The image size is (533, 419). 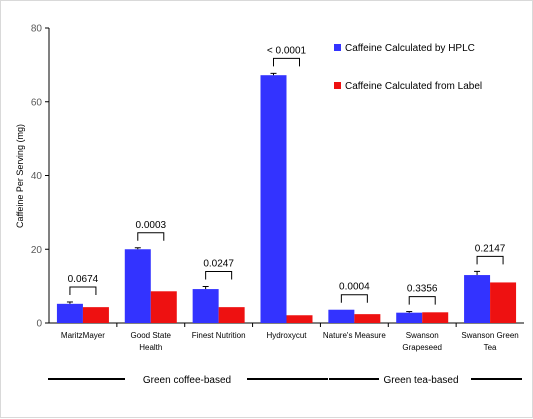 What do you see at coordinates (218, 263) in the screenshot?
I see `p-value-label: 0.0247` at bounding box center [218, 263].